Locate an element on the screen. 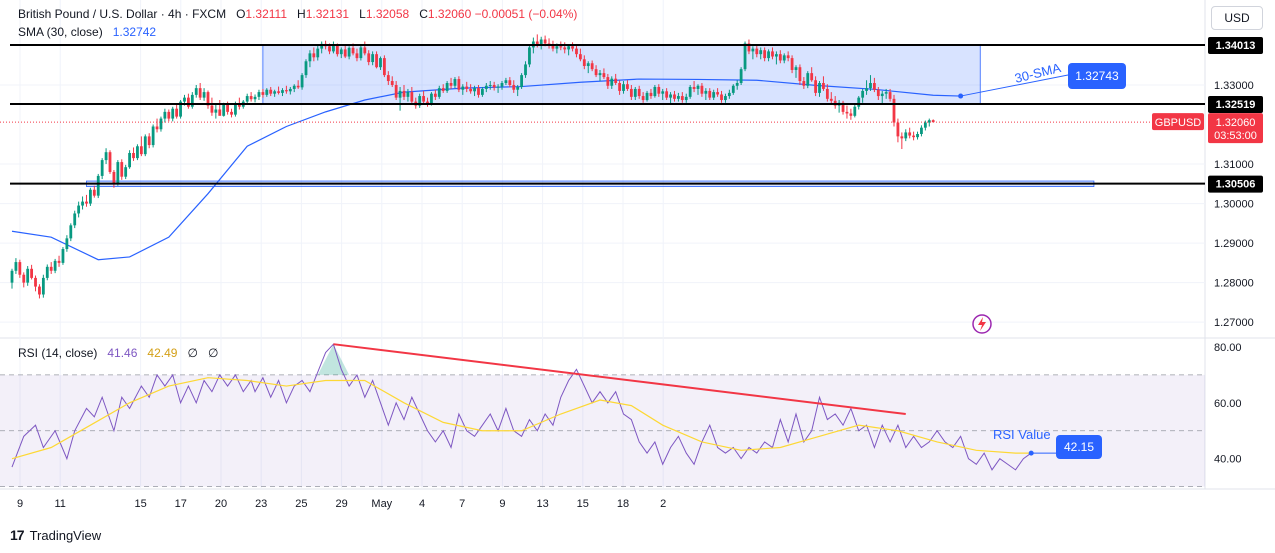 Image resolution: width=1275 pixels, height=553 pixels. symbol-price-tag is located at coordinates (1178, 122).